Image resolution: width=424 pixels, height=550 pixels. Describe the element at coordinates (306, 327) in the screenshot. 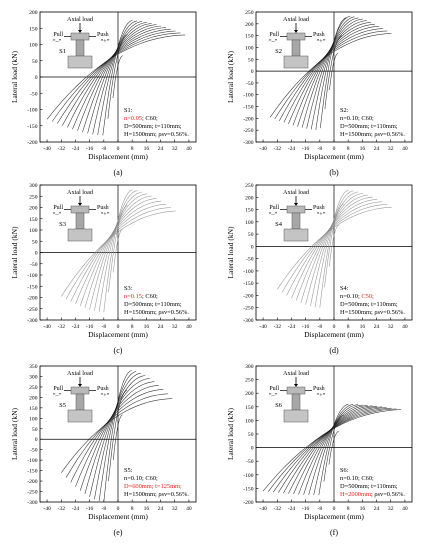

I see `x-tick-label: -16` at that location.